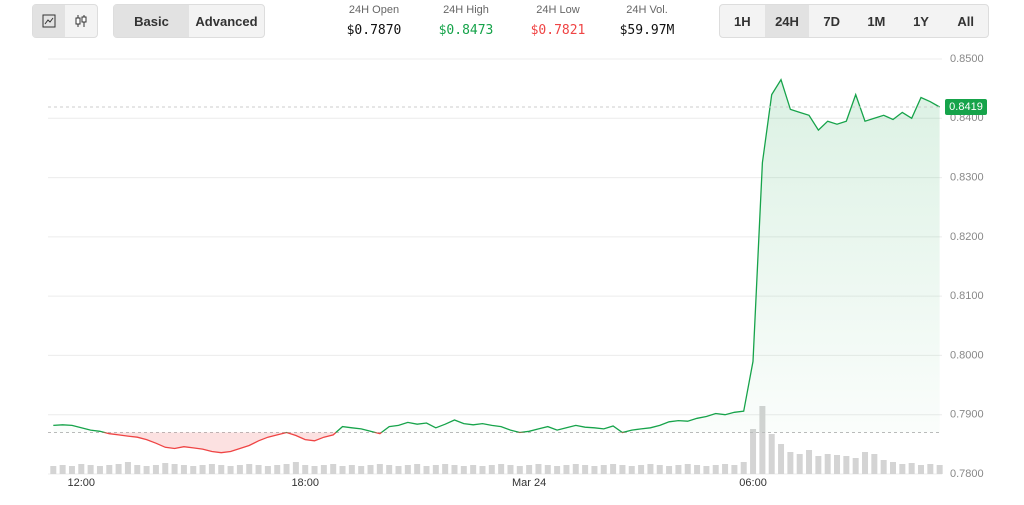 Image resolution: width=1024 pixels, height=505 pixels. What do you see at coordinates (967, 118) in the screenshot?
I see `y-tick-label: 0.8400` at bounding box center [967, 118].